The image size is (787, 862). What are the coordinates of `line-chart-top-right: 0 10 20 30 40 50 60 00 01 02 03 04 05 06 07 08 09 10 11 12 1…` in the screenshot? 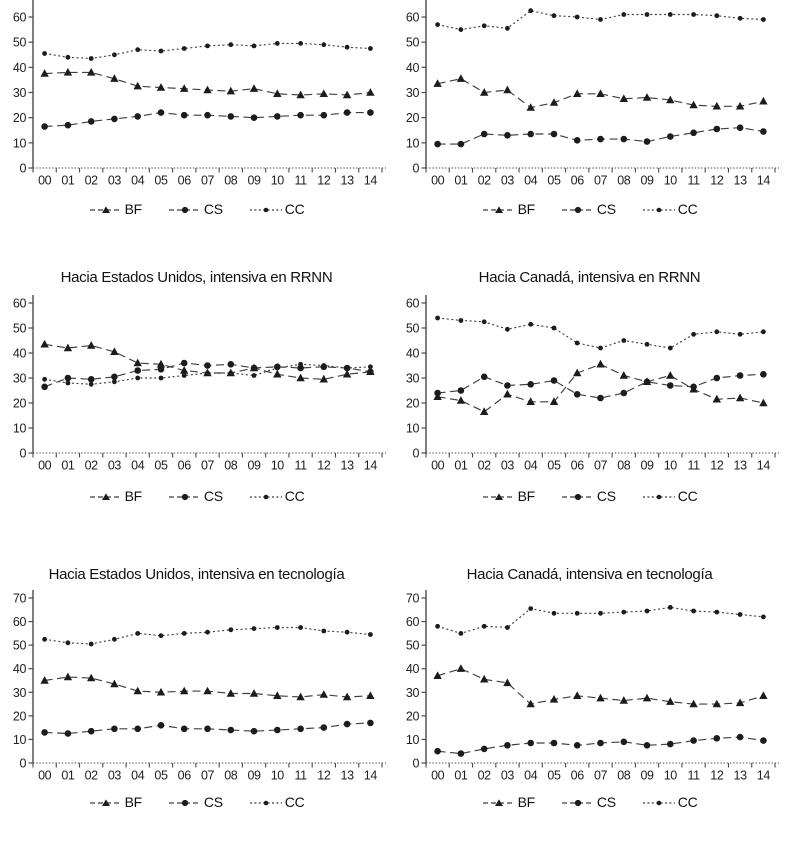 It's located at (592, 94).